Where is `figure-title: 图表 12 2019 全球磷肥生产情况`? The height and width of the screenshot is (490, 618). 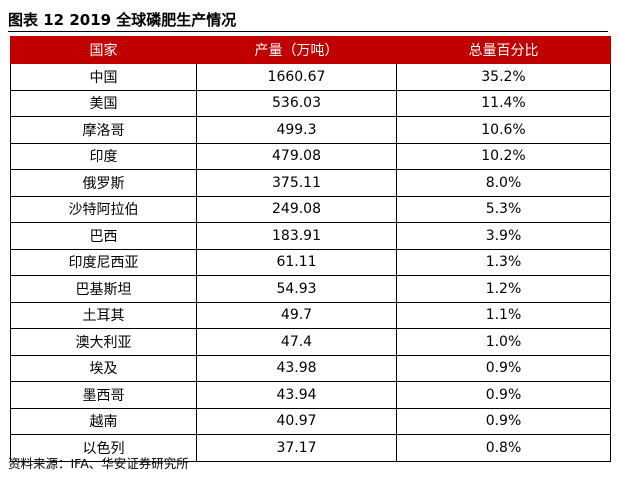 figure-title: 图表 12 2019 全球磷肥生产情况 is located at coordinates (308, 20).